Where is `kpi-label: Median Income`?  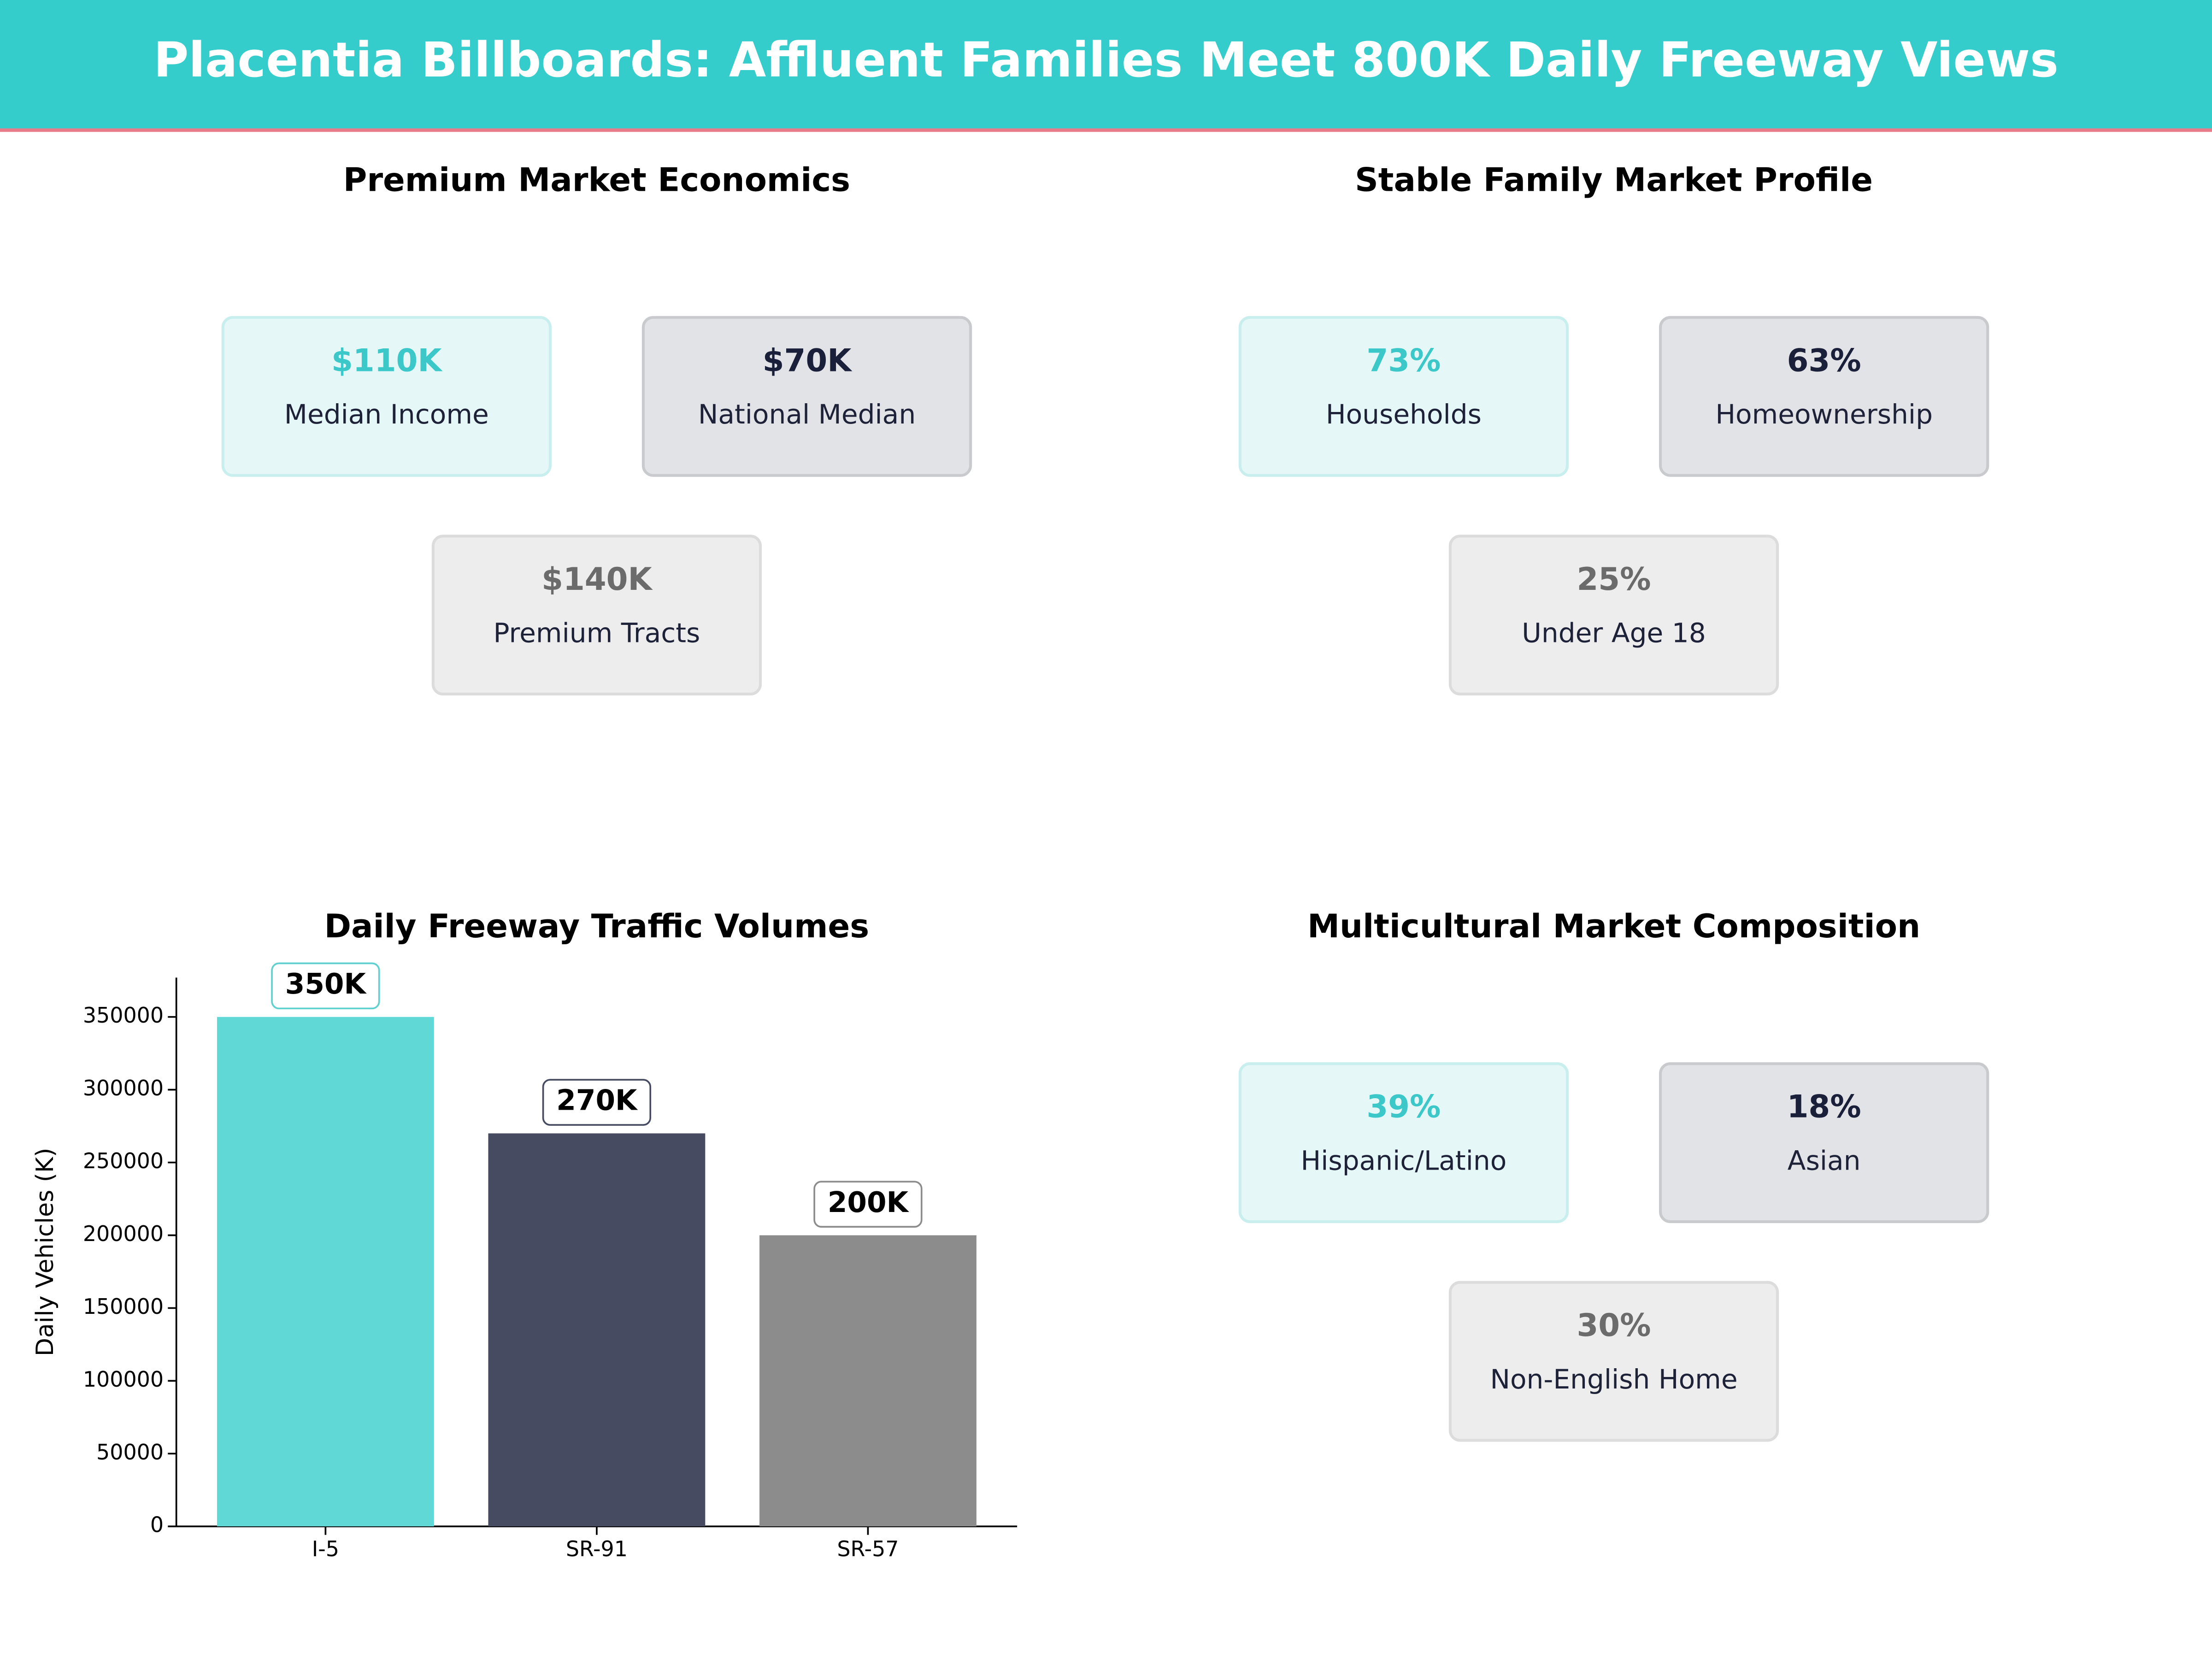 kpi-label: Median Income is located at coordinates (386, 414).